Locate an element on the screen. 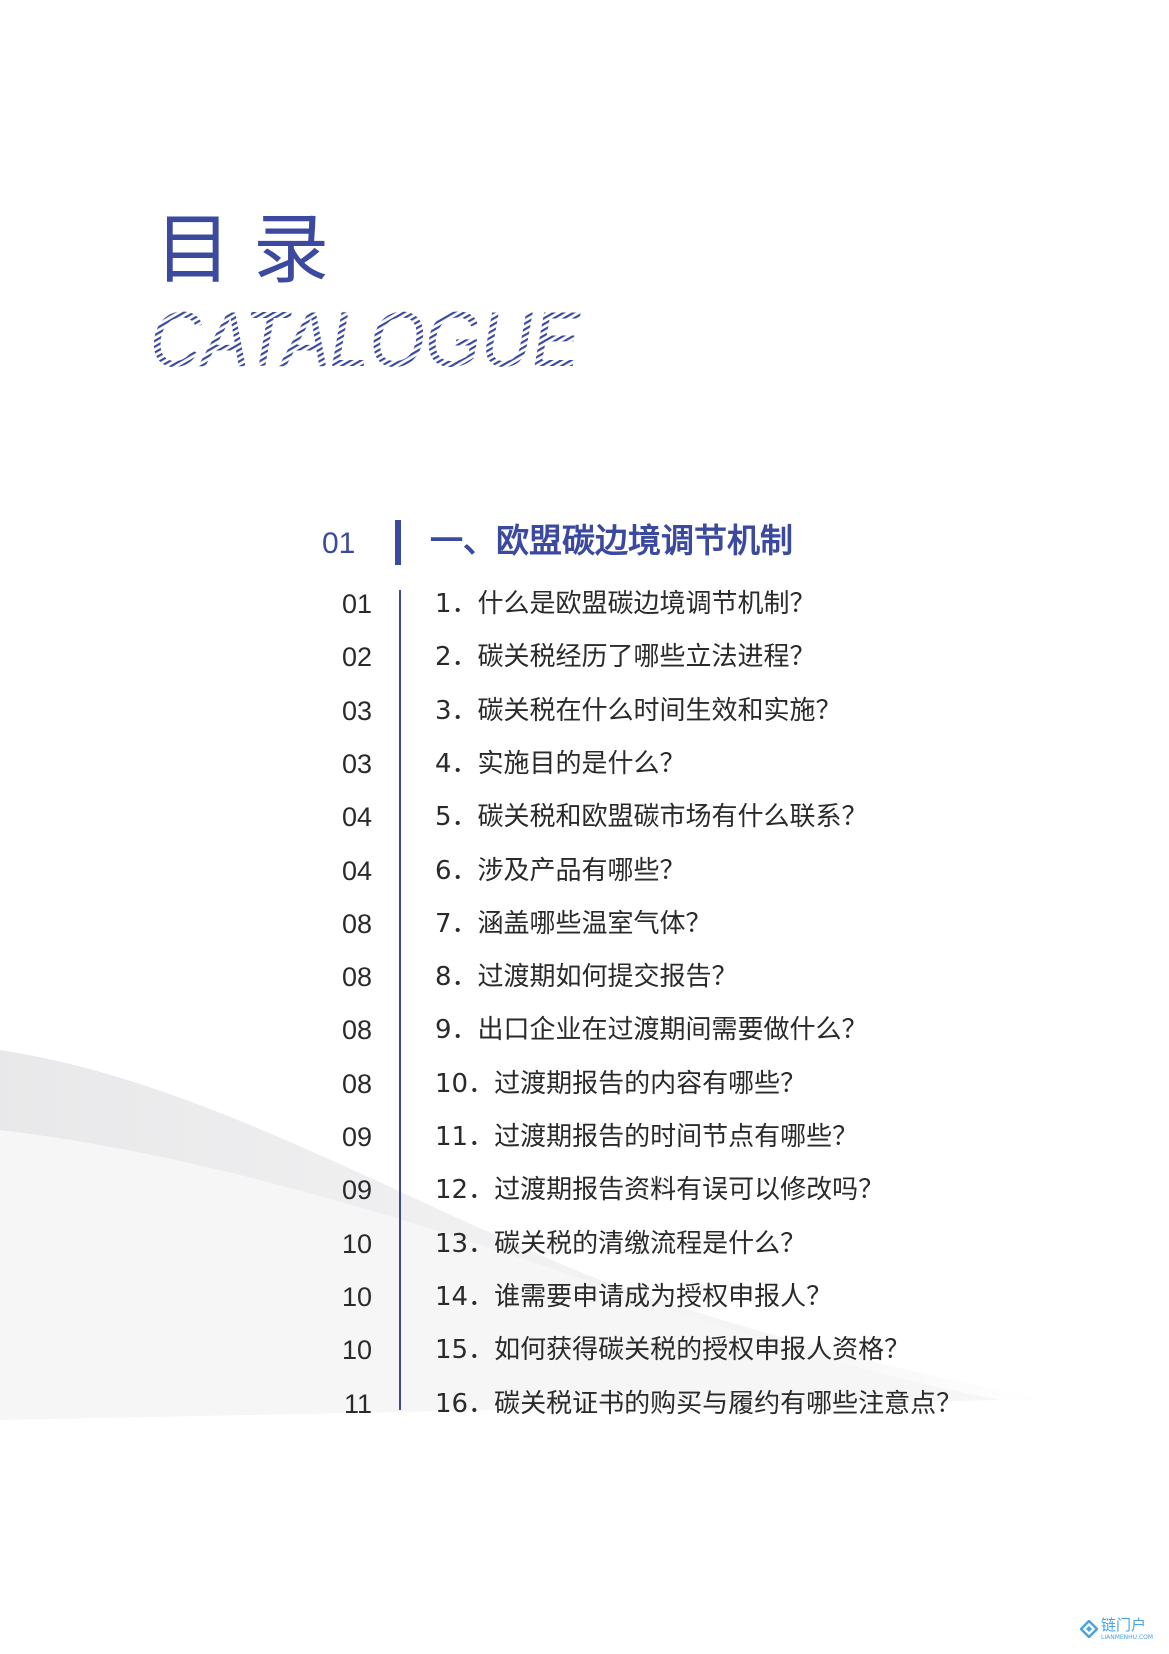 The width and height of the screenshot is (1169, 1654). diamond-logo-icon is located at coordinates (1089, 1629).